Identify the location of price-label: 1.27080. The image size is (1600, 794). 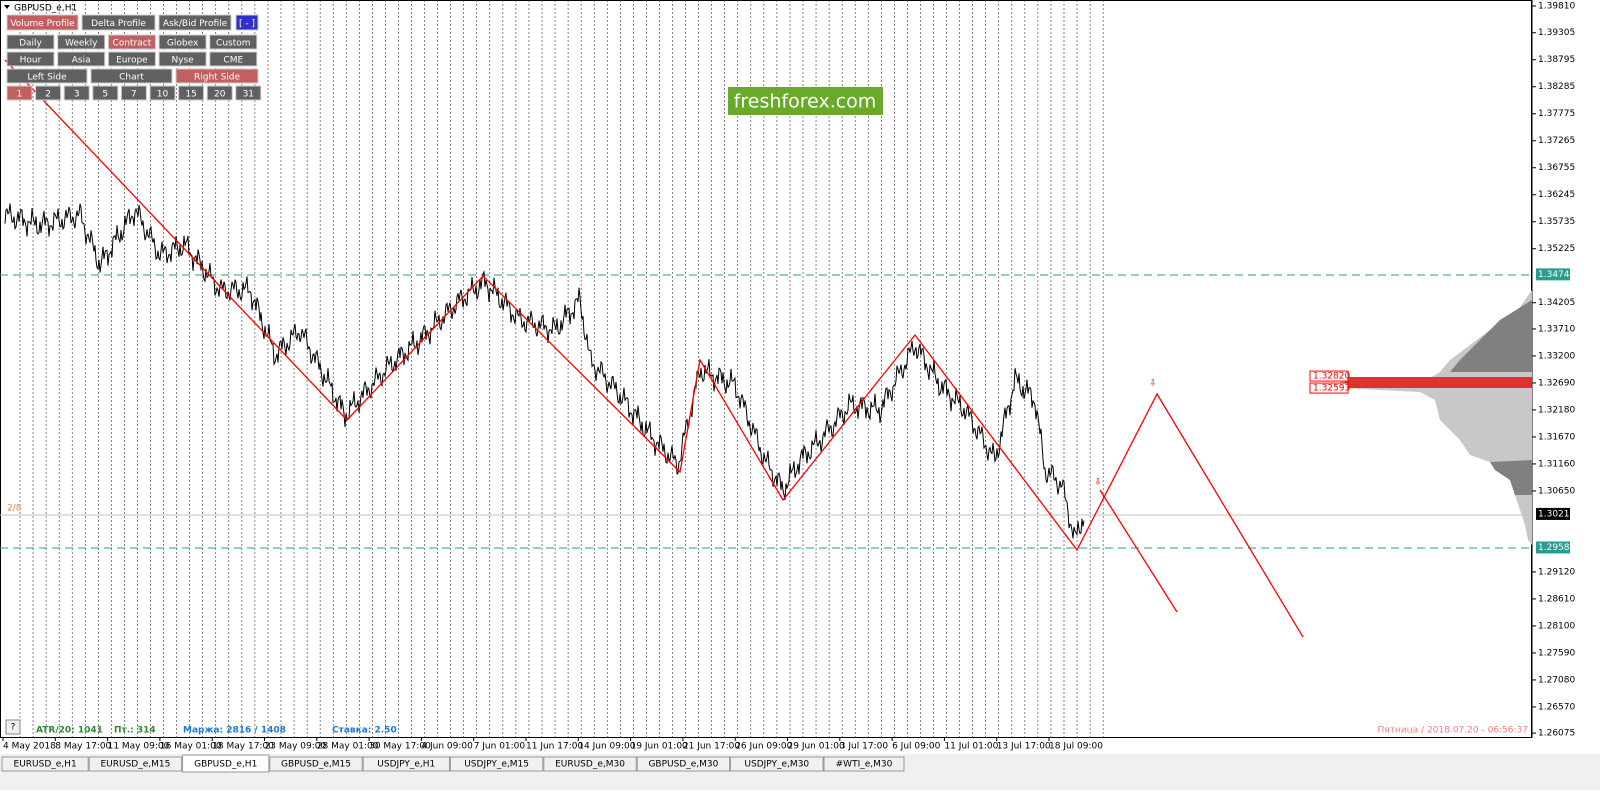
(1556, 680).